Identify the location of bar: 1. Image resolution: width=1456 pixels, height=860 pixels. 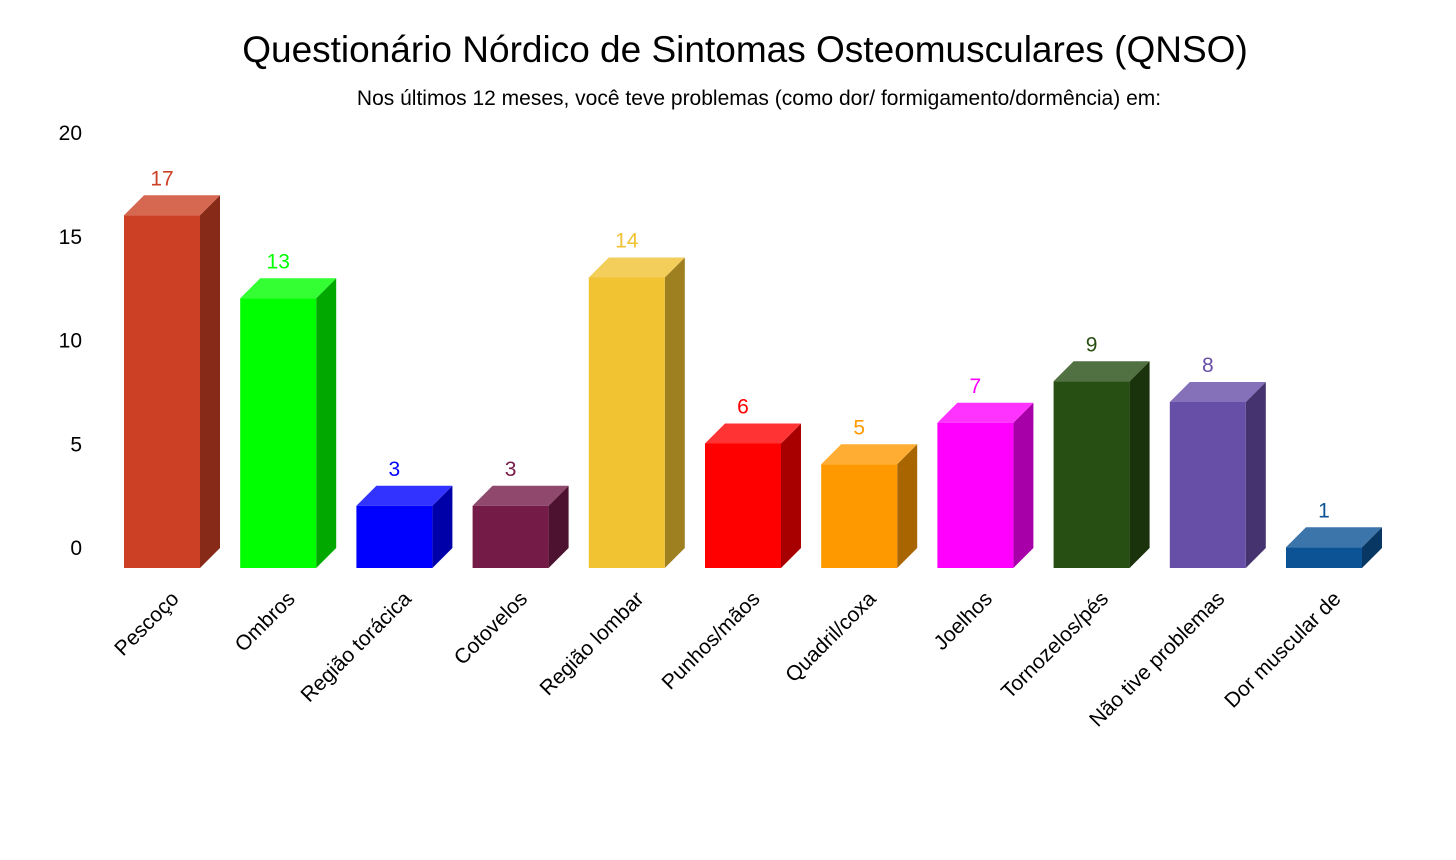
(1334, 533).